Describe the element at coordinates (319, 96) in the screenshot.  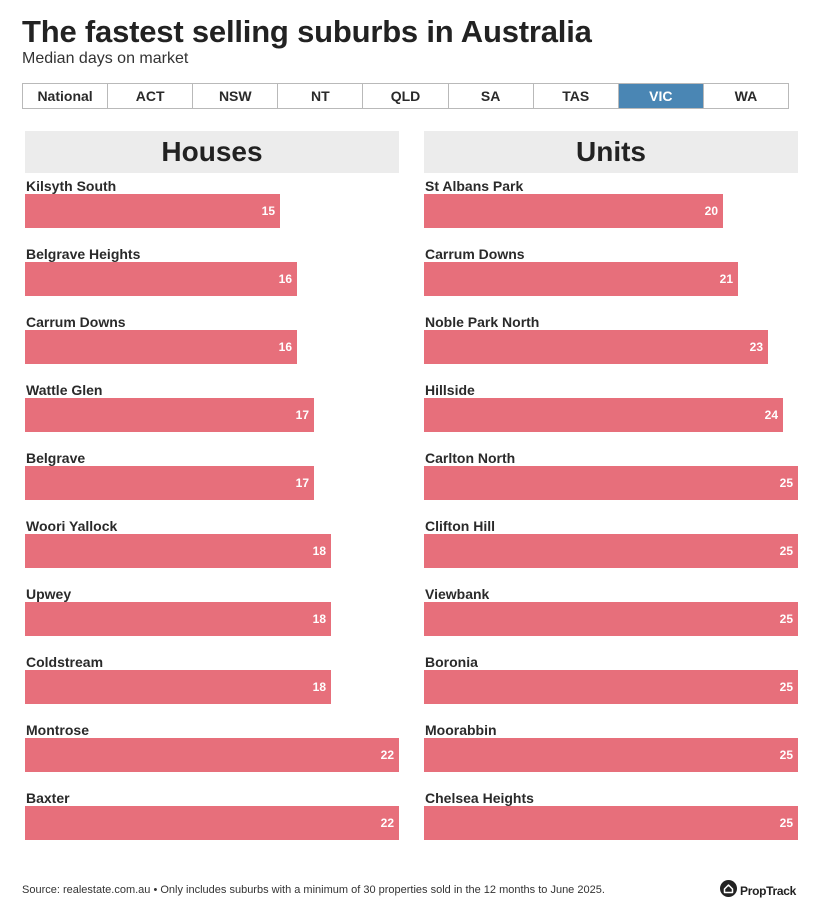
I see `tab-nt: NT` at that location.